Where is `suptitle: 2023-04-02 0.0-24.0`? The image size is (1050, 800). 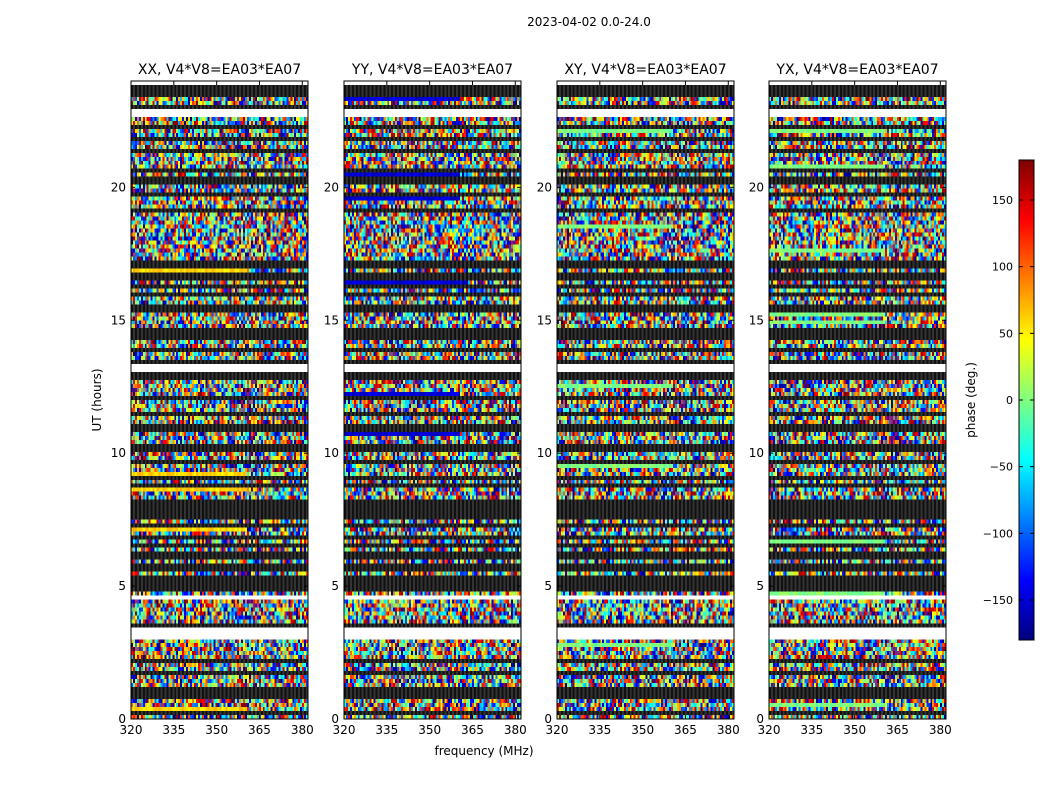
suptitle: 2023-04-02 0.0-24.0 is located at coordinates (589, 22).